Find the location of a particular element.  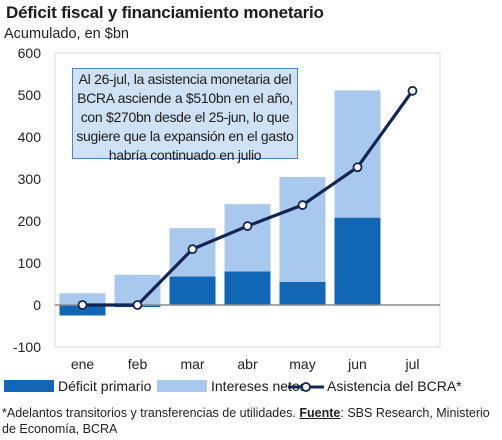

legend-label-intereses: Intereses netos is located at coordinates (259, 386).